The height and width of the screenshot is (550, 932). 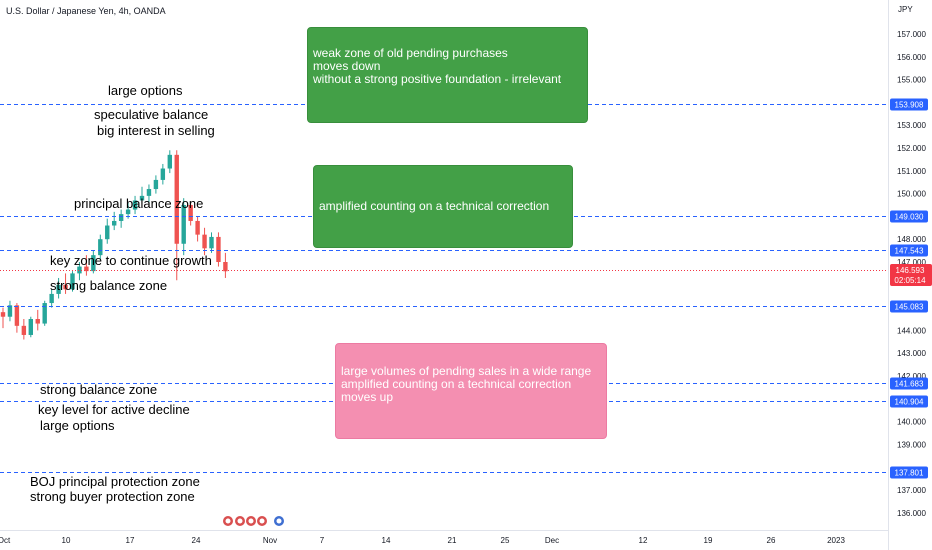 I want to click on price-tick-label: 137.000, so click(x=911, y=490).